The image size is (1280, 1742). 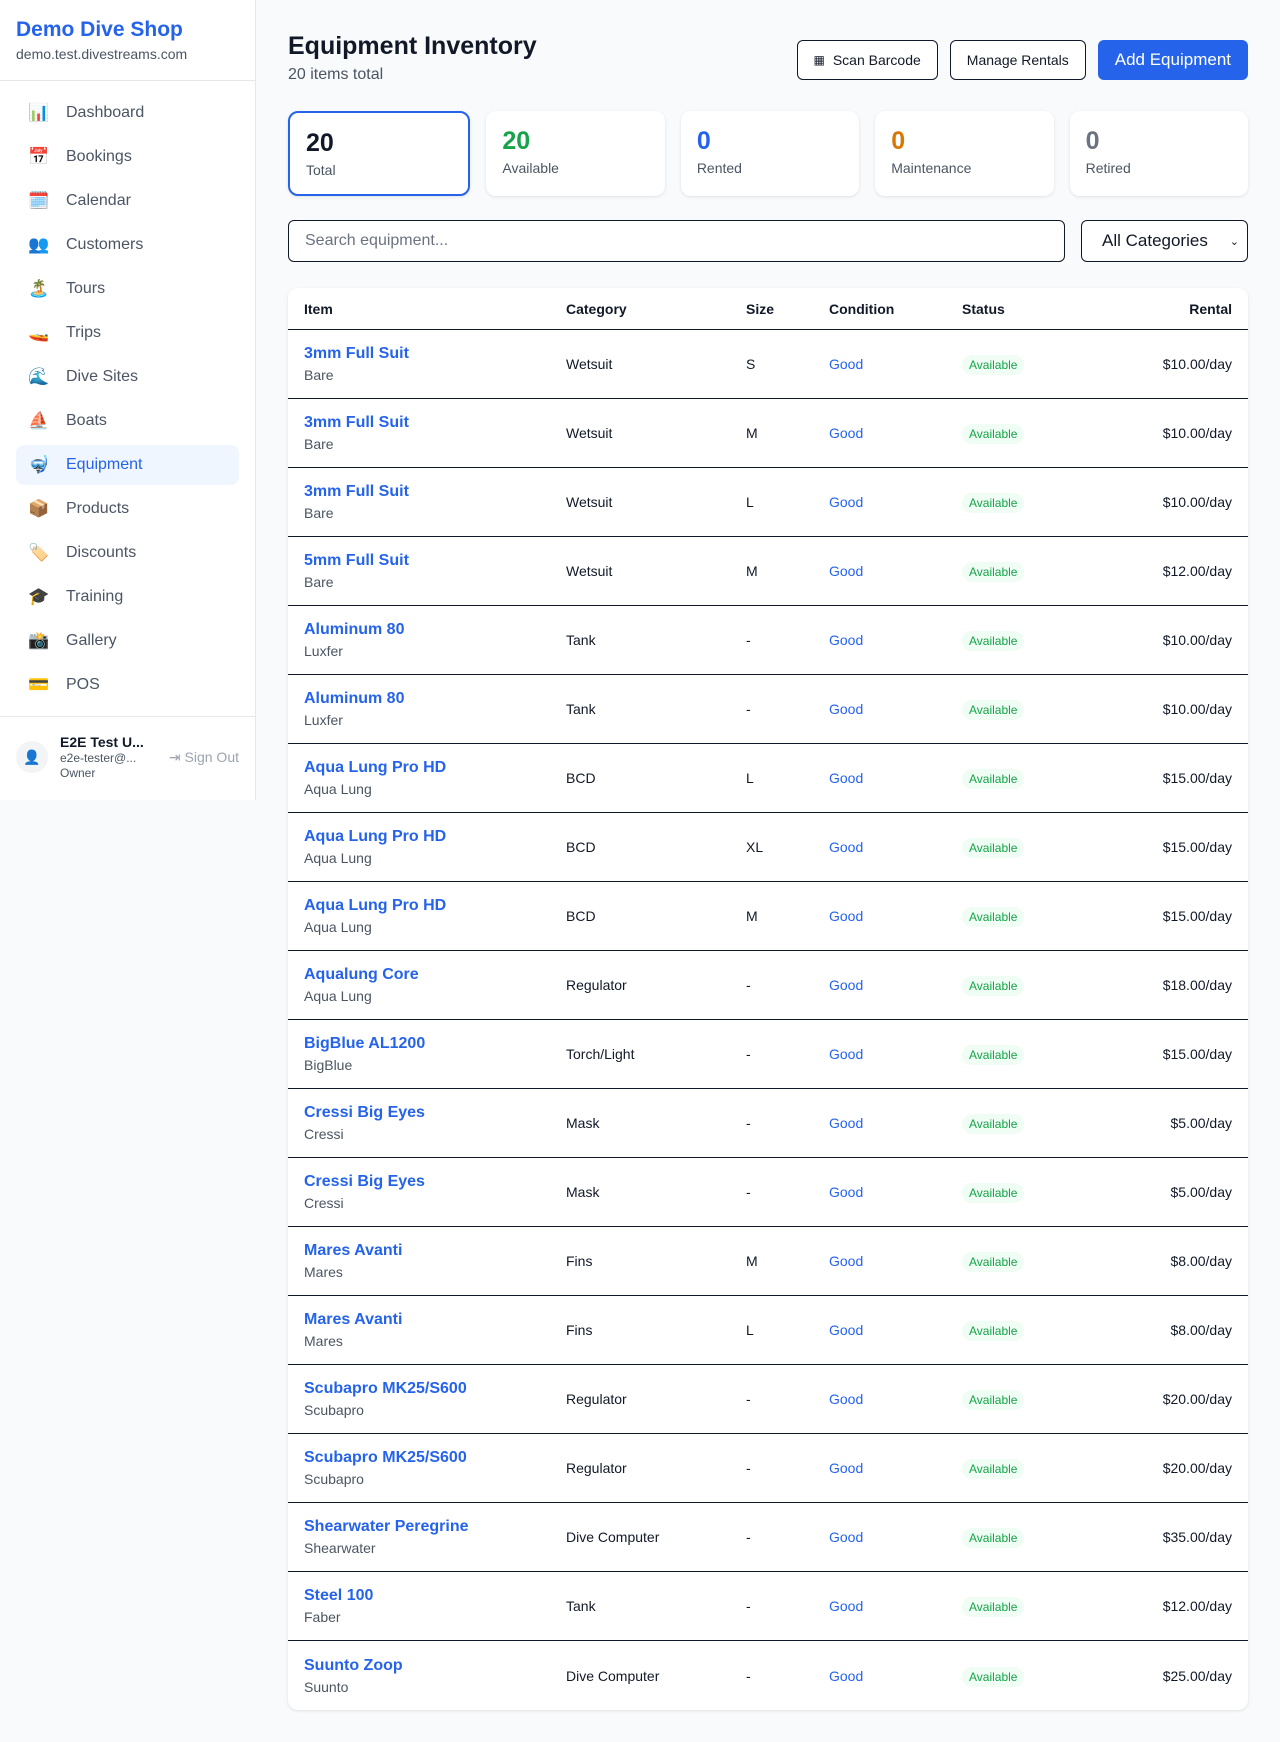 I want to click on stat-card-retired: 0 Retired, so click(x=1159, y=153).